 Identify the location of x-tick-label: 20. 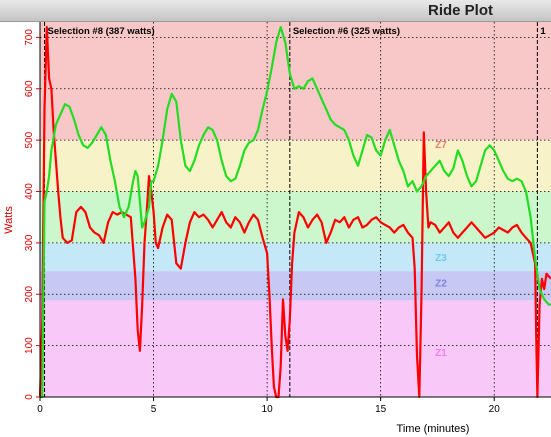
(495, 409).